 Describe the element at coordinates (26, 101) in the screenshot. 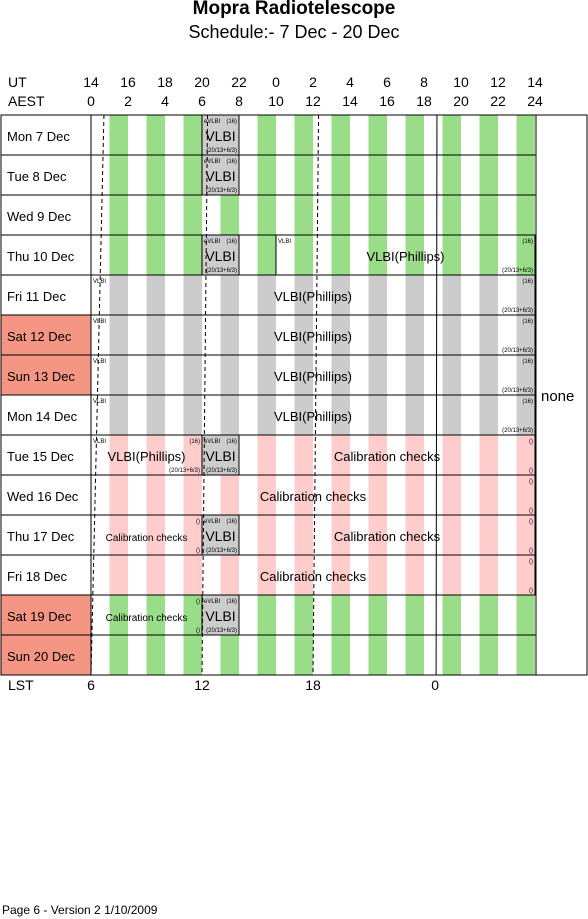

I see `aest-label: AEST` at that location.